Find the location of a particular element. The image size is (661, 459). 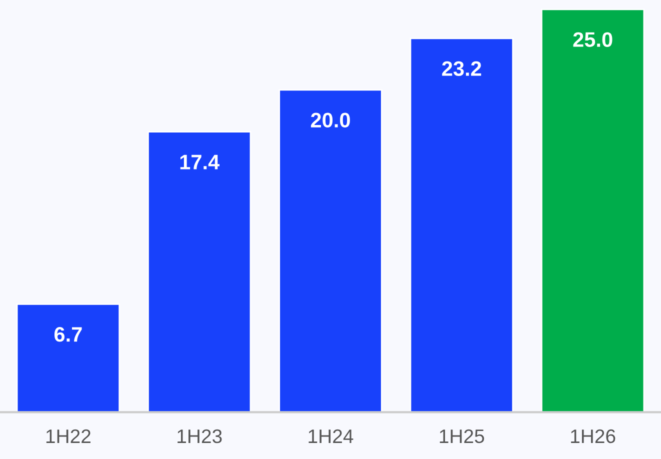

x-tick-label: 1H23 is located at coordinates (200, 436).